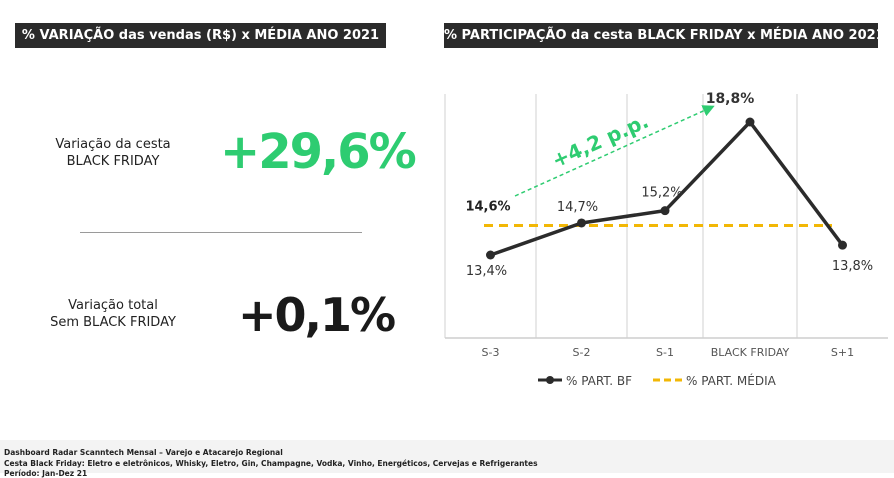  Describe the element at coordinates (731, 380) in the screenshot. I see `legend-average-label: % PART. MÉDIA` at that location.